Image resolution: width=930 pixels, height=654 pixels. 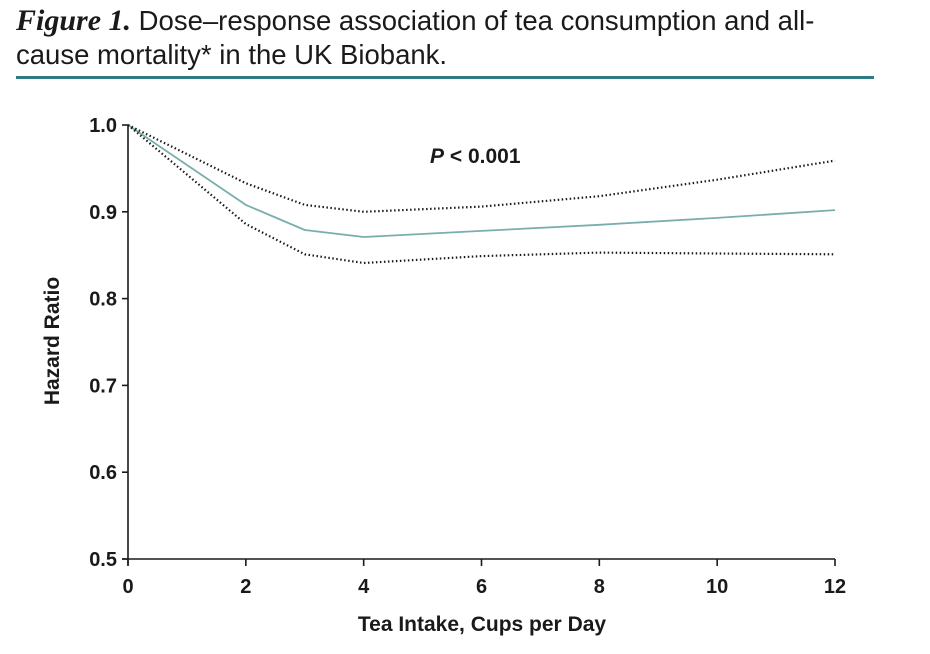 I want to click on p-value-text: < 0.001, so click(x=482, y=156).